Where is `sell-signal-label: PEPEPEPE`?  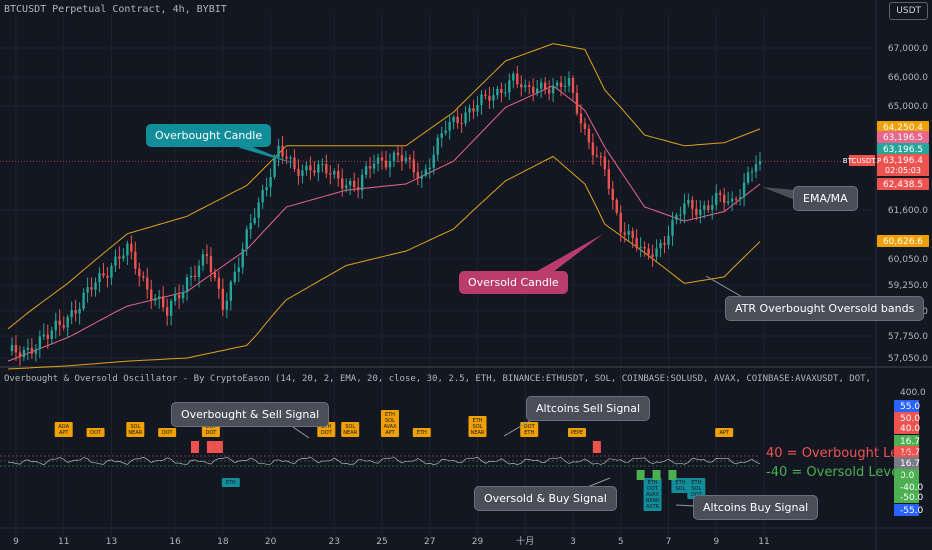 sell-signal-label: PEPEPEPE is located at coordinates (576, 432).